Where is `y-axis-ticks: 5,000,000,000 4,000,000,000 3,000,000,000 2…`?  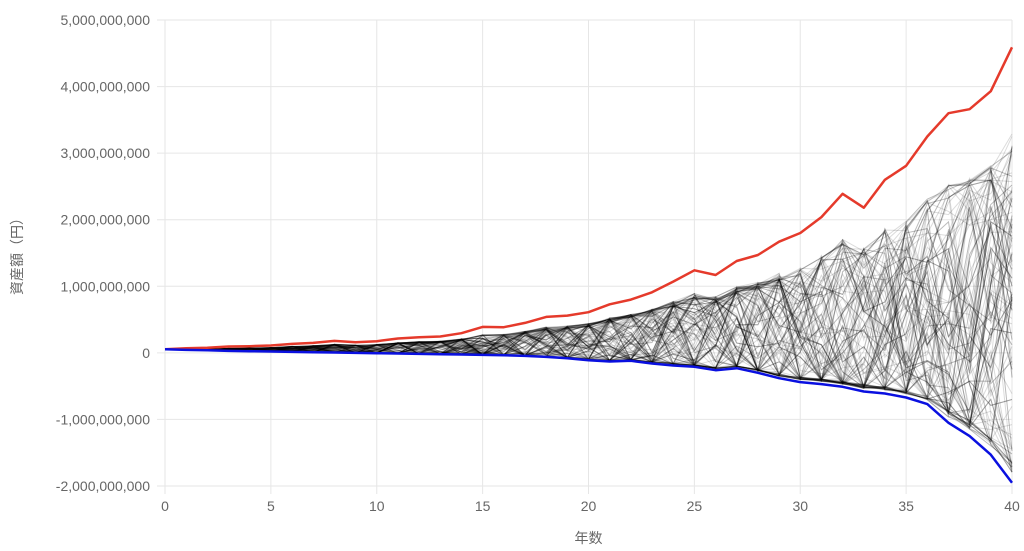
y-axis-ticks: 5,000,000,000 4,000,000,000 3,000,000,000 2… is located at coordinates (103, 253).